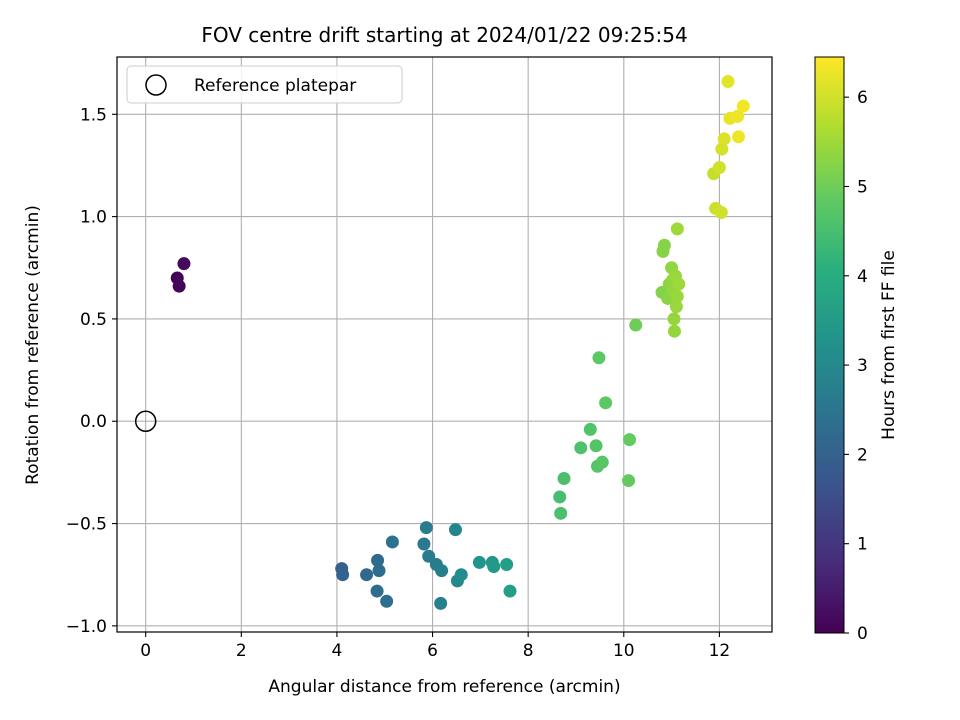  Describe the element at coordinates (624, 651) in the screenshot. I see `x-tick-label: 10` at that location.